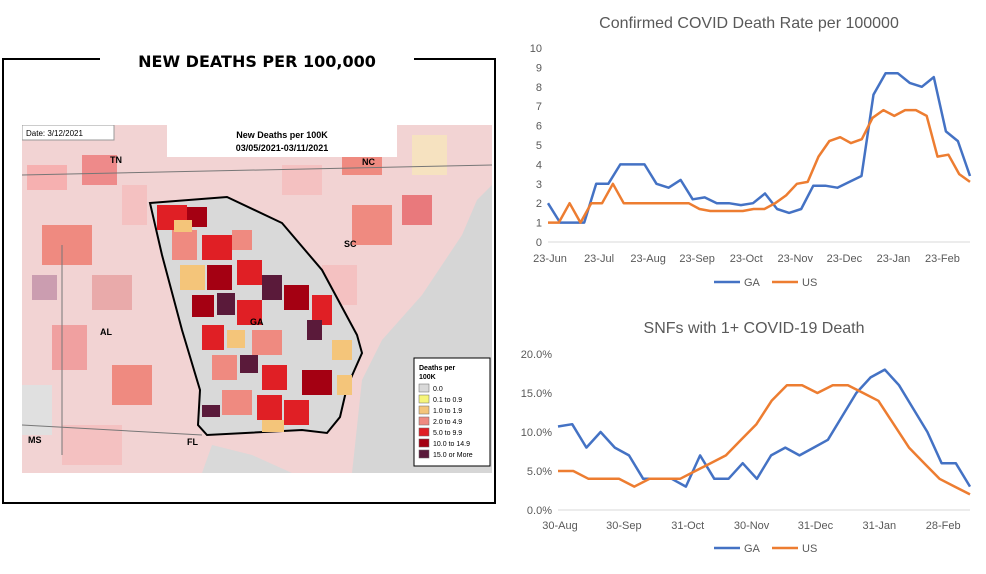  Describe the element at coordinates (816, 526) in the screenshot. I see `x-tick-label: 31-Dec` at that location.